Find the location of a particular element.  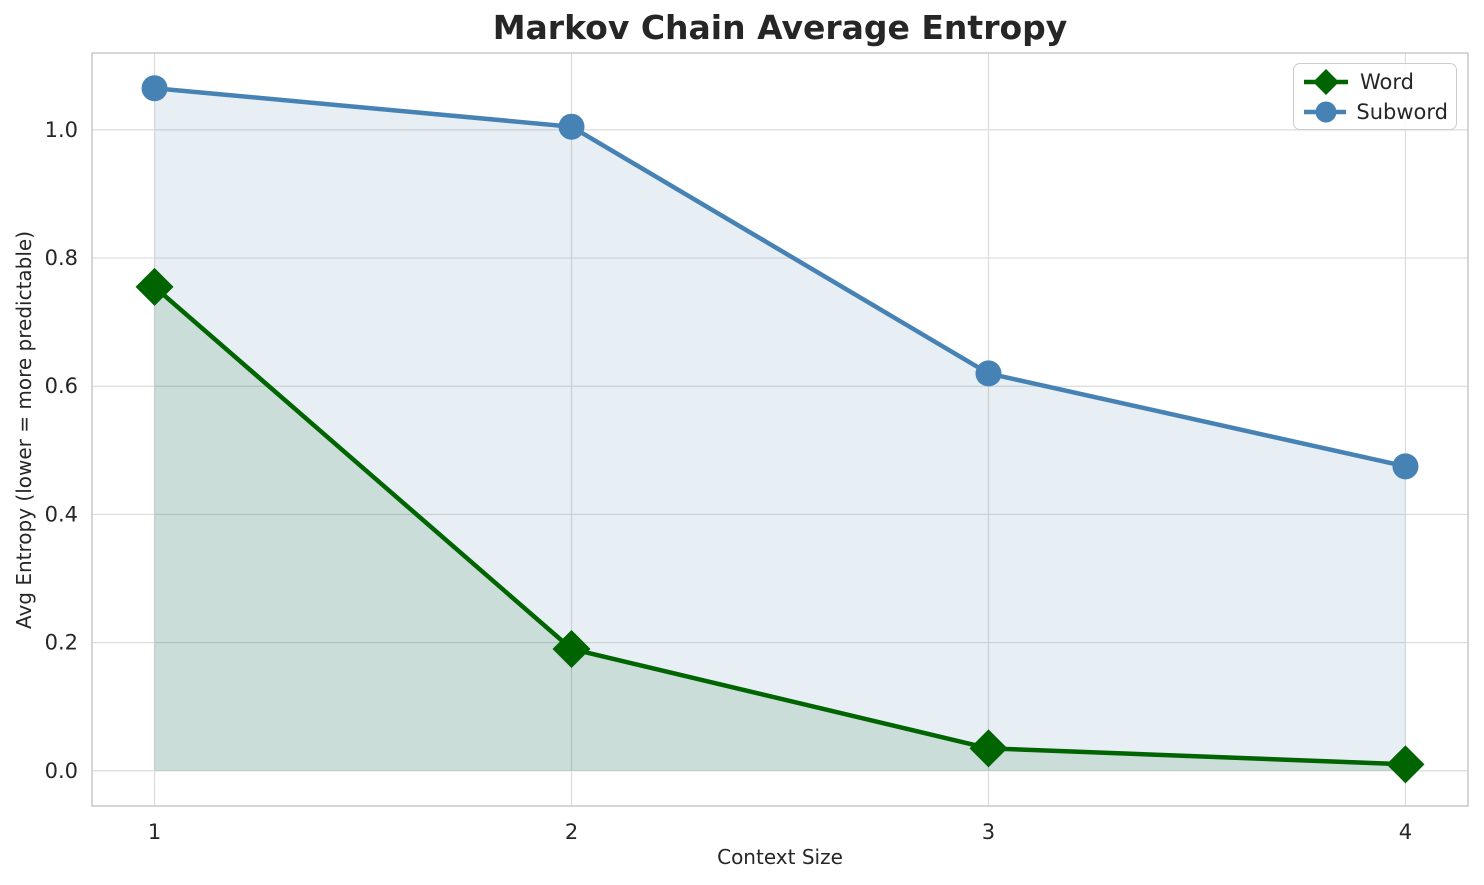

subword-series-marker-icon is located at coordinates (1325, 111).